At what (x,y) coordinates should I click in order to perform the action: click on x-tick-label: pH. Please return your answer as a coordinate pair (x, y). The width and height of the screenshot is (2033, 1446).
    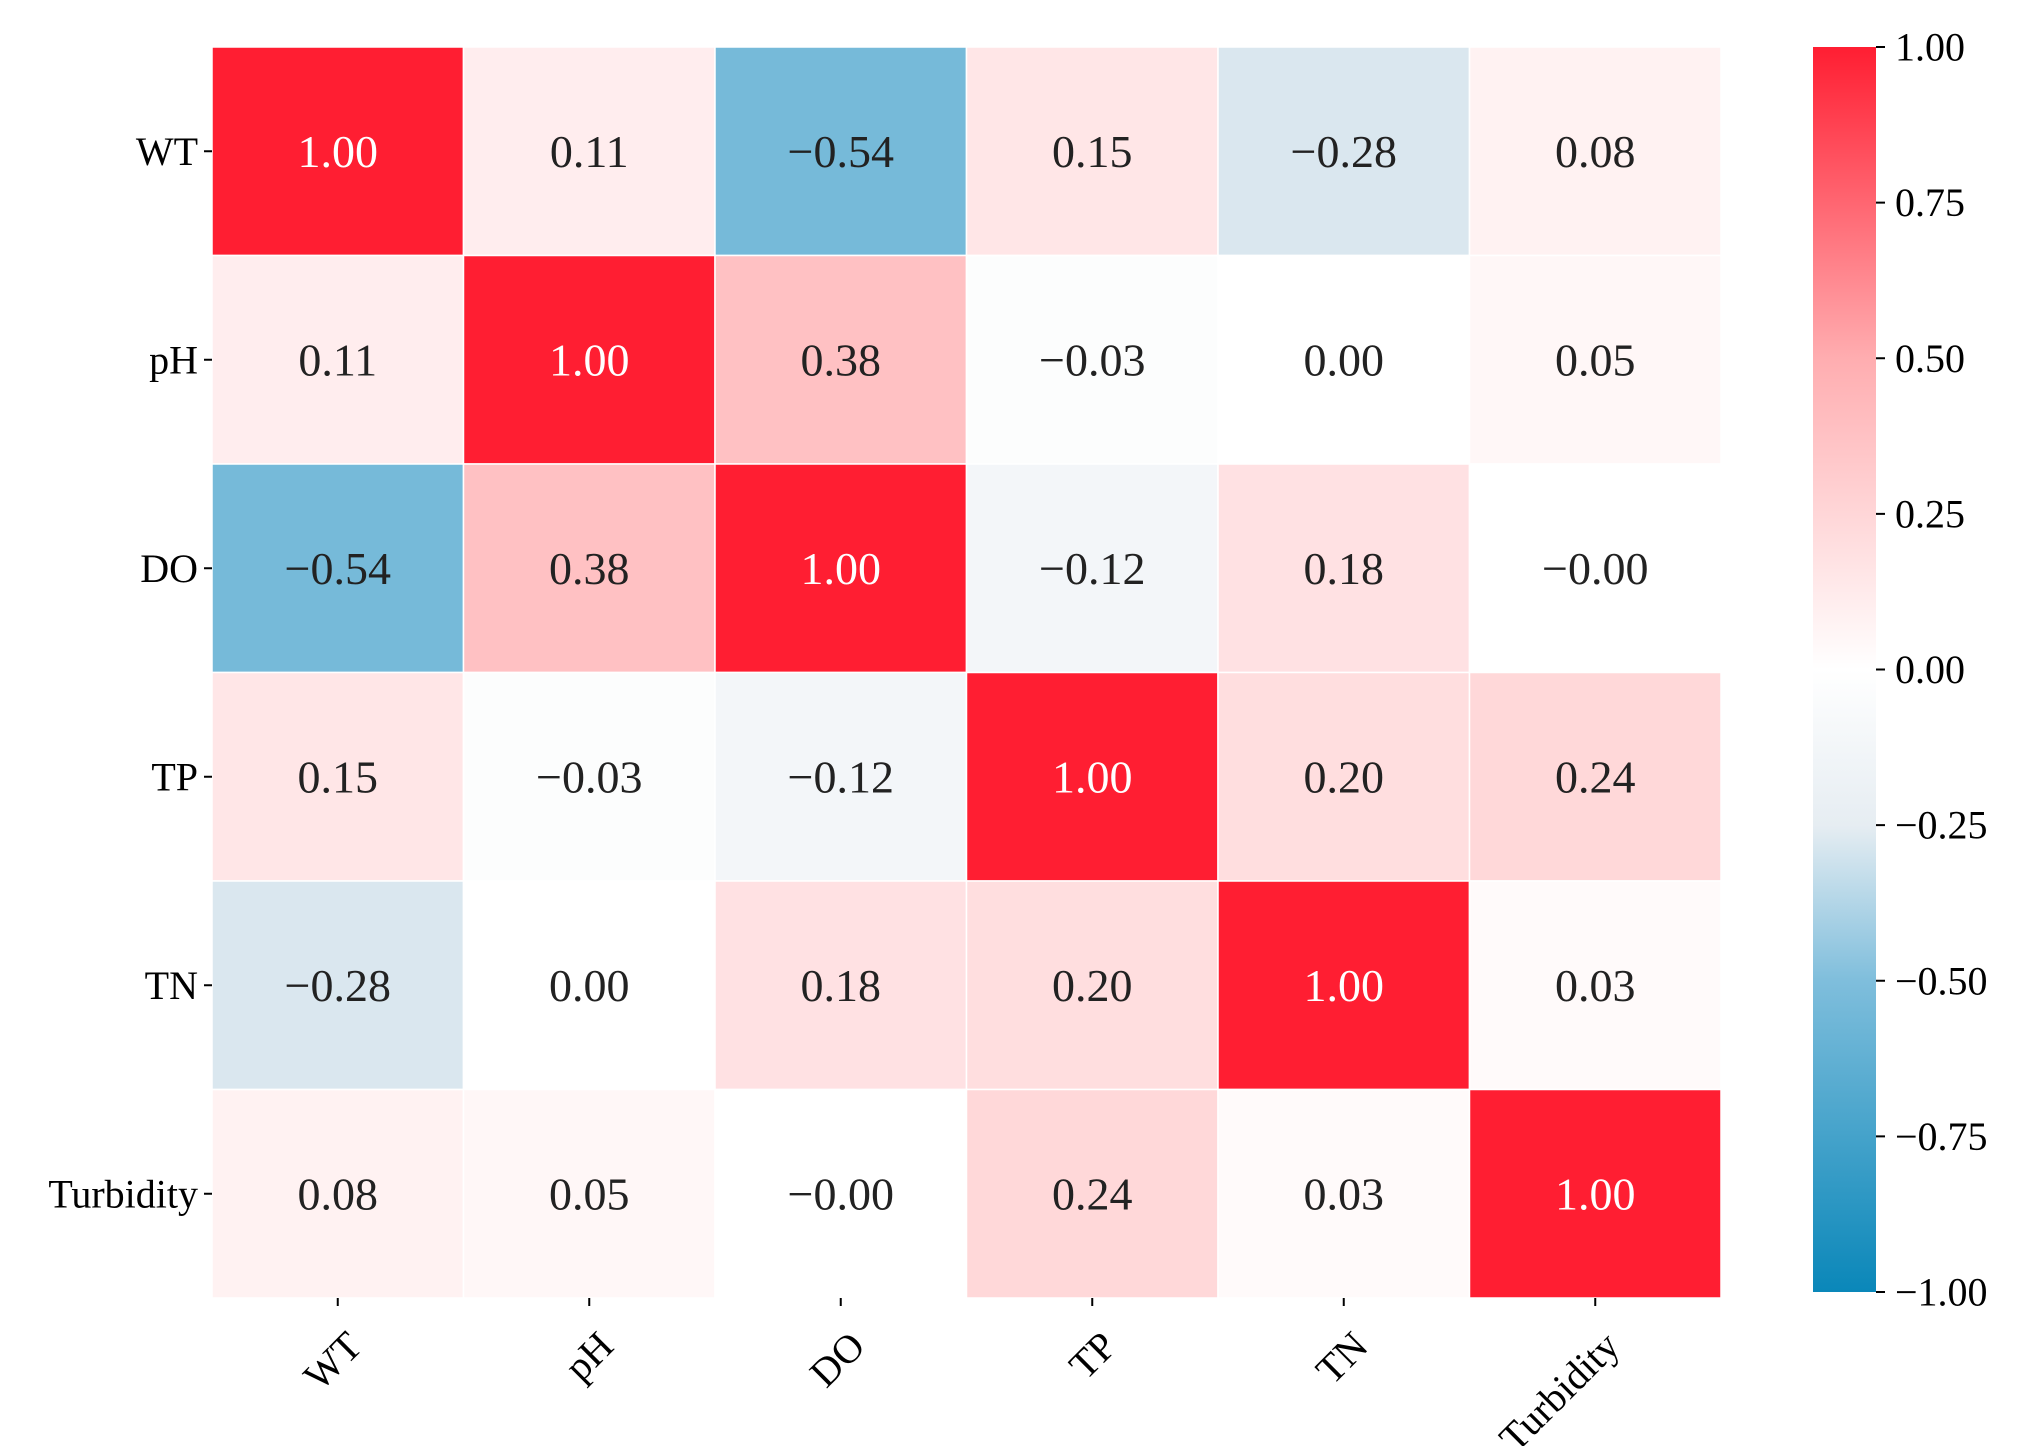
    Looking at the image, I should click on (589, 1356).